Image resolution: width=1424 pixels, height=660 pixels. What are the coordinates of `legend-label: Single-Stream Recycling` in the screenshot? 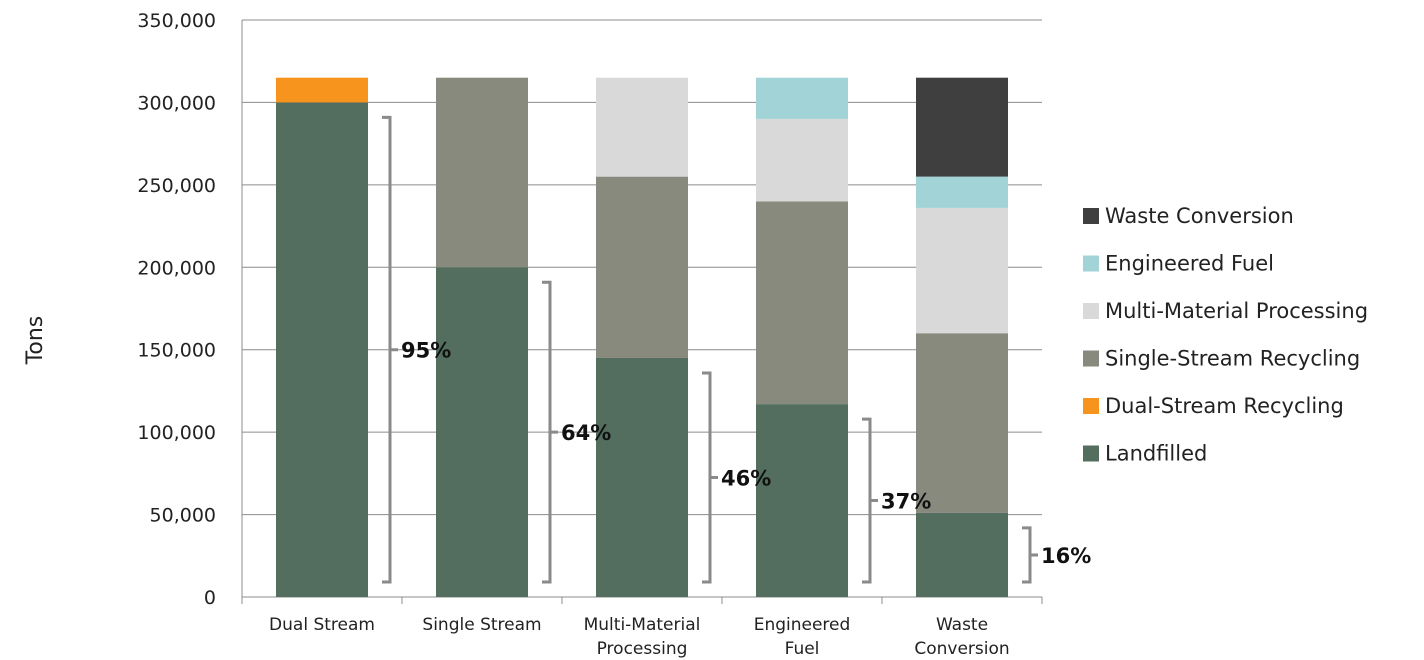 It's located at (1232, 359).